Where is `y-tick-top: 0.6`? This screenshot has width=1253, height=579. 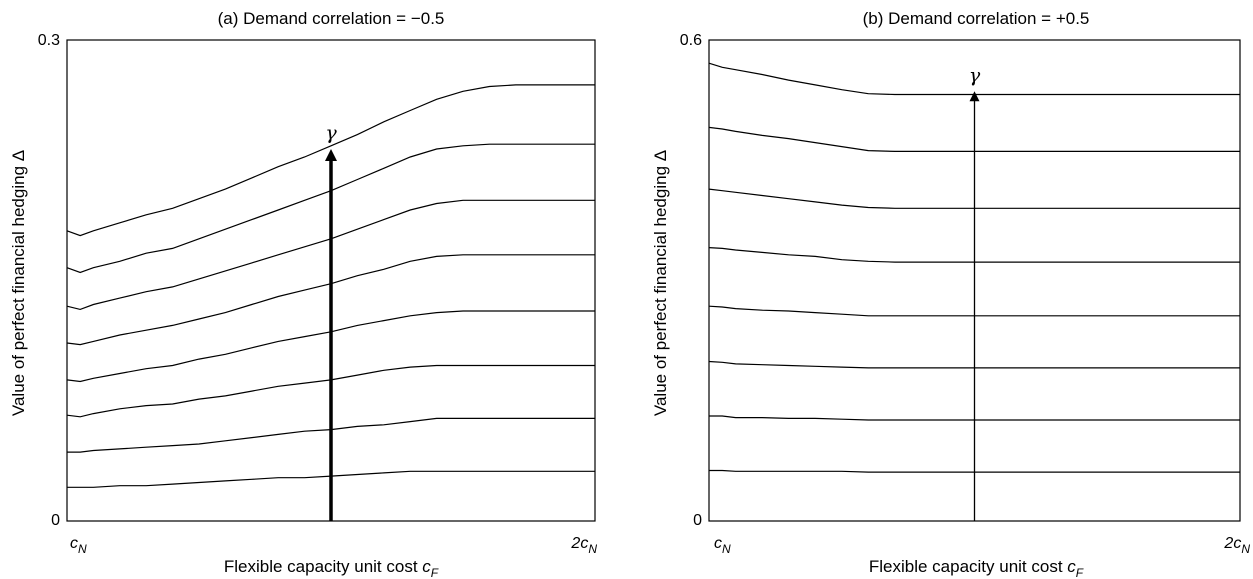 y-tick-top: 0.6 is located at coordinates (691, 40).